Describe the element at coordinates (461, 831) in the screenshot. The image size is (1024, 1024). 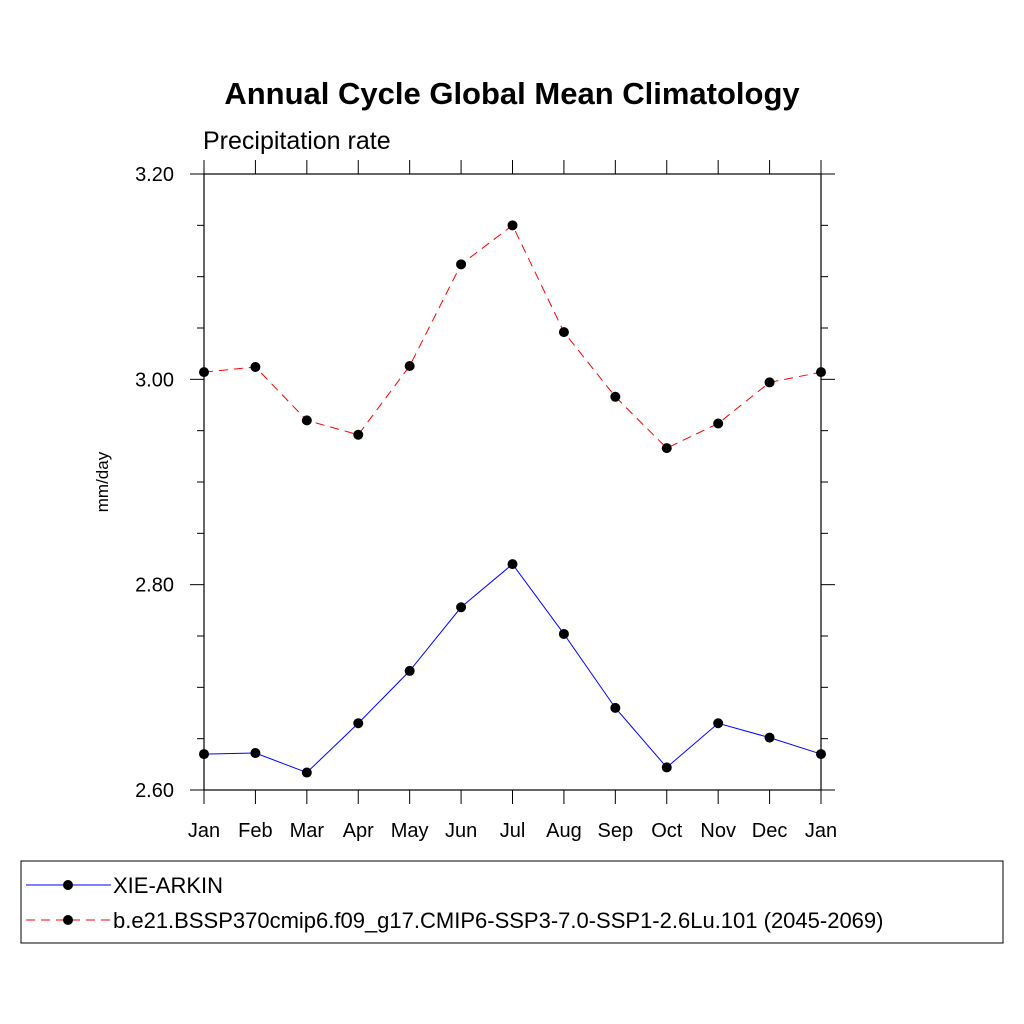
I see `x-tick-label: Jun` at that location.